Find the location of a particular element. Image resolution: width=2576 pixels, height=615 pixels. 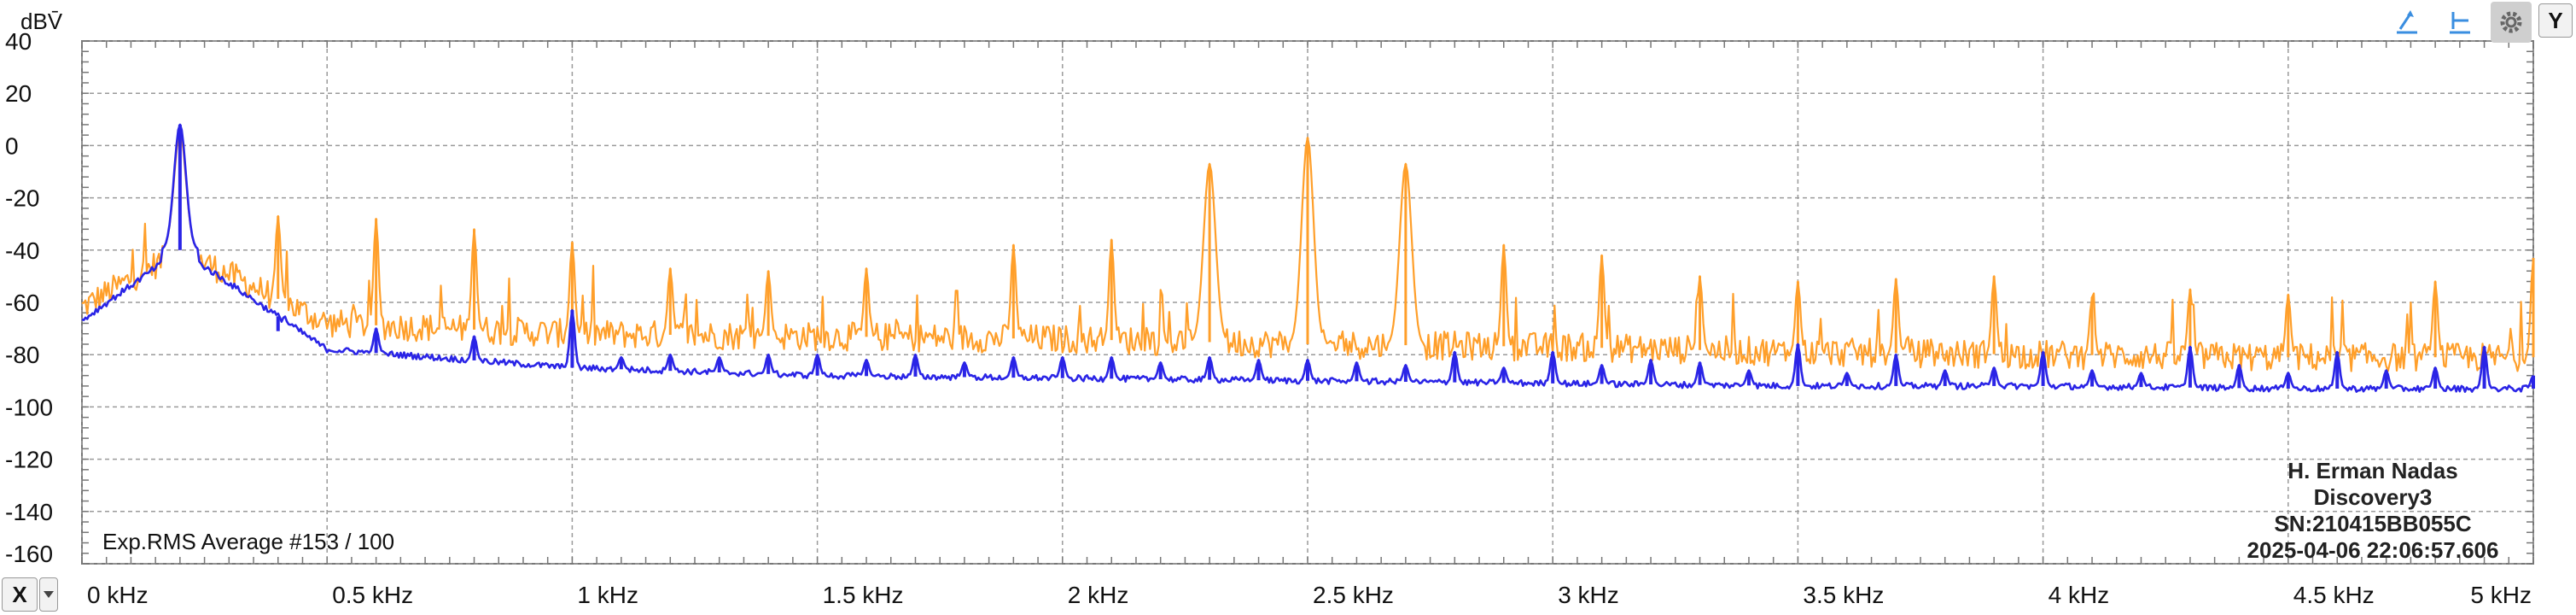

cursor-marker-icon is located at coordinates (2407, 22).